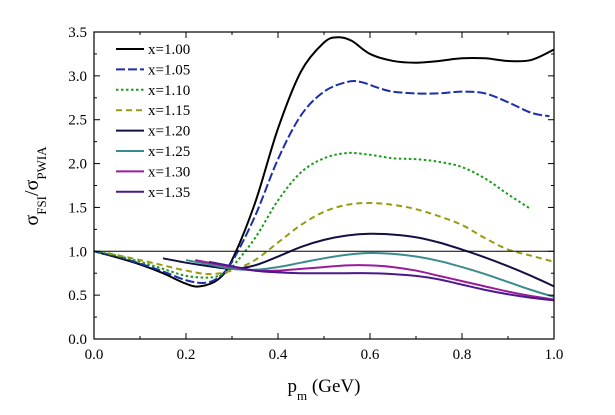 The image size is (615, 415). Describe the element at coordinates (94, 355) in the screenshot. I see `x-tick-label: 0.0` at that location.